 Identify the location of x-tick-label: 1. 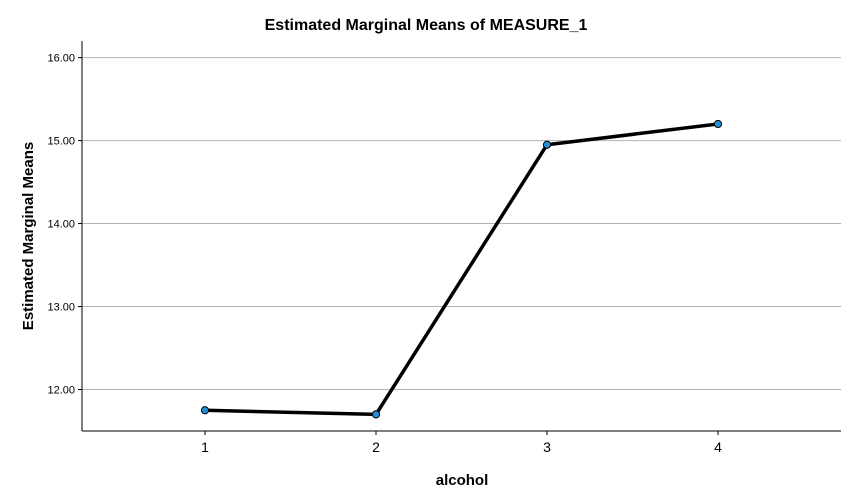
(205, 447).